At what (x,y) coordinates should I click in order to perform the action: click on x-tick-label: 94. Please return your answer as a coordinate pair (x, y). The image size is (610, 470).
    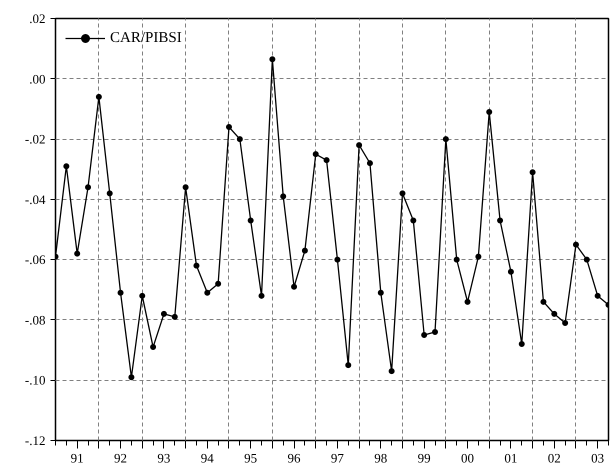
    Looking at the image, I should click on (207, 458).